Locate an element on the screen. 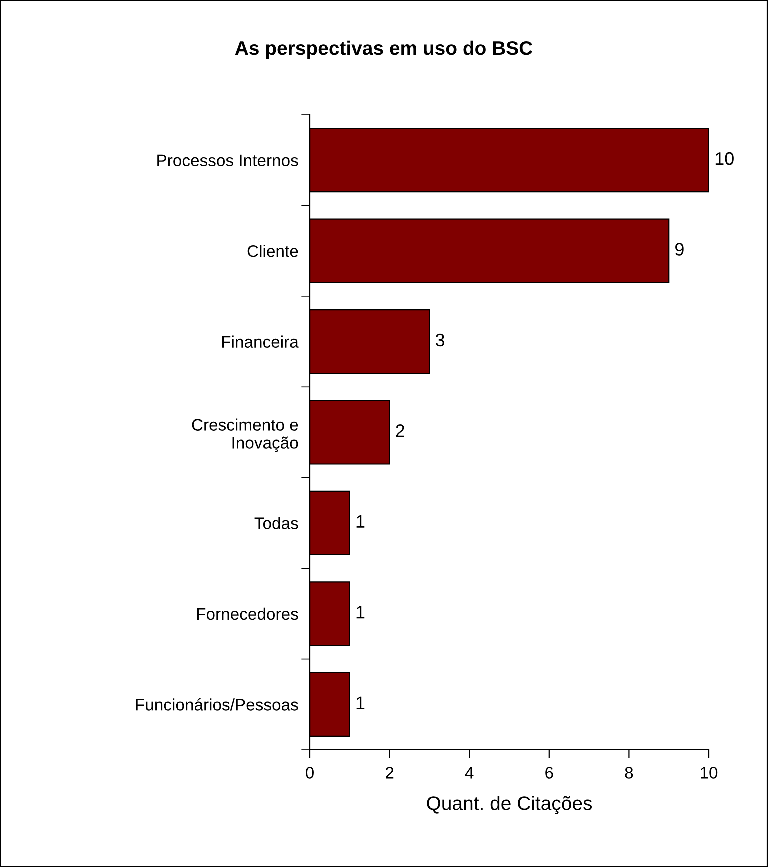  y-tick-label: Financeira is located at coordinates (260, 342).